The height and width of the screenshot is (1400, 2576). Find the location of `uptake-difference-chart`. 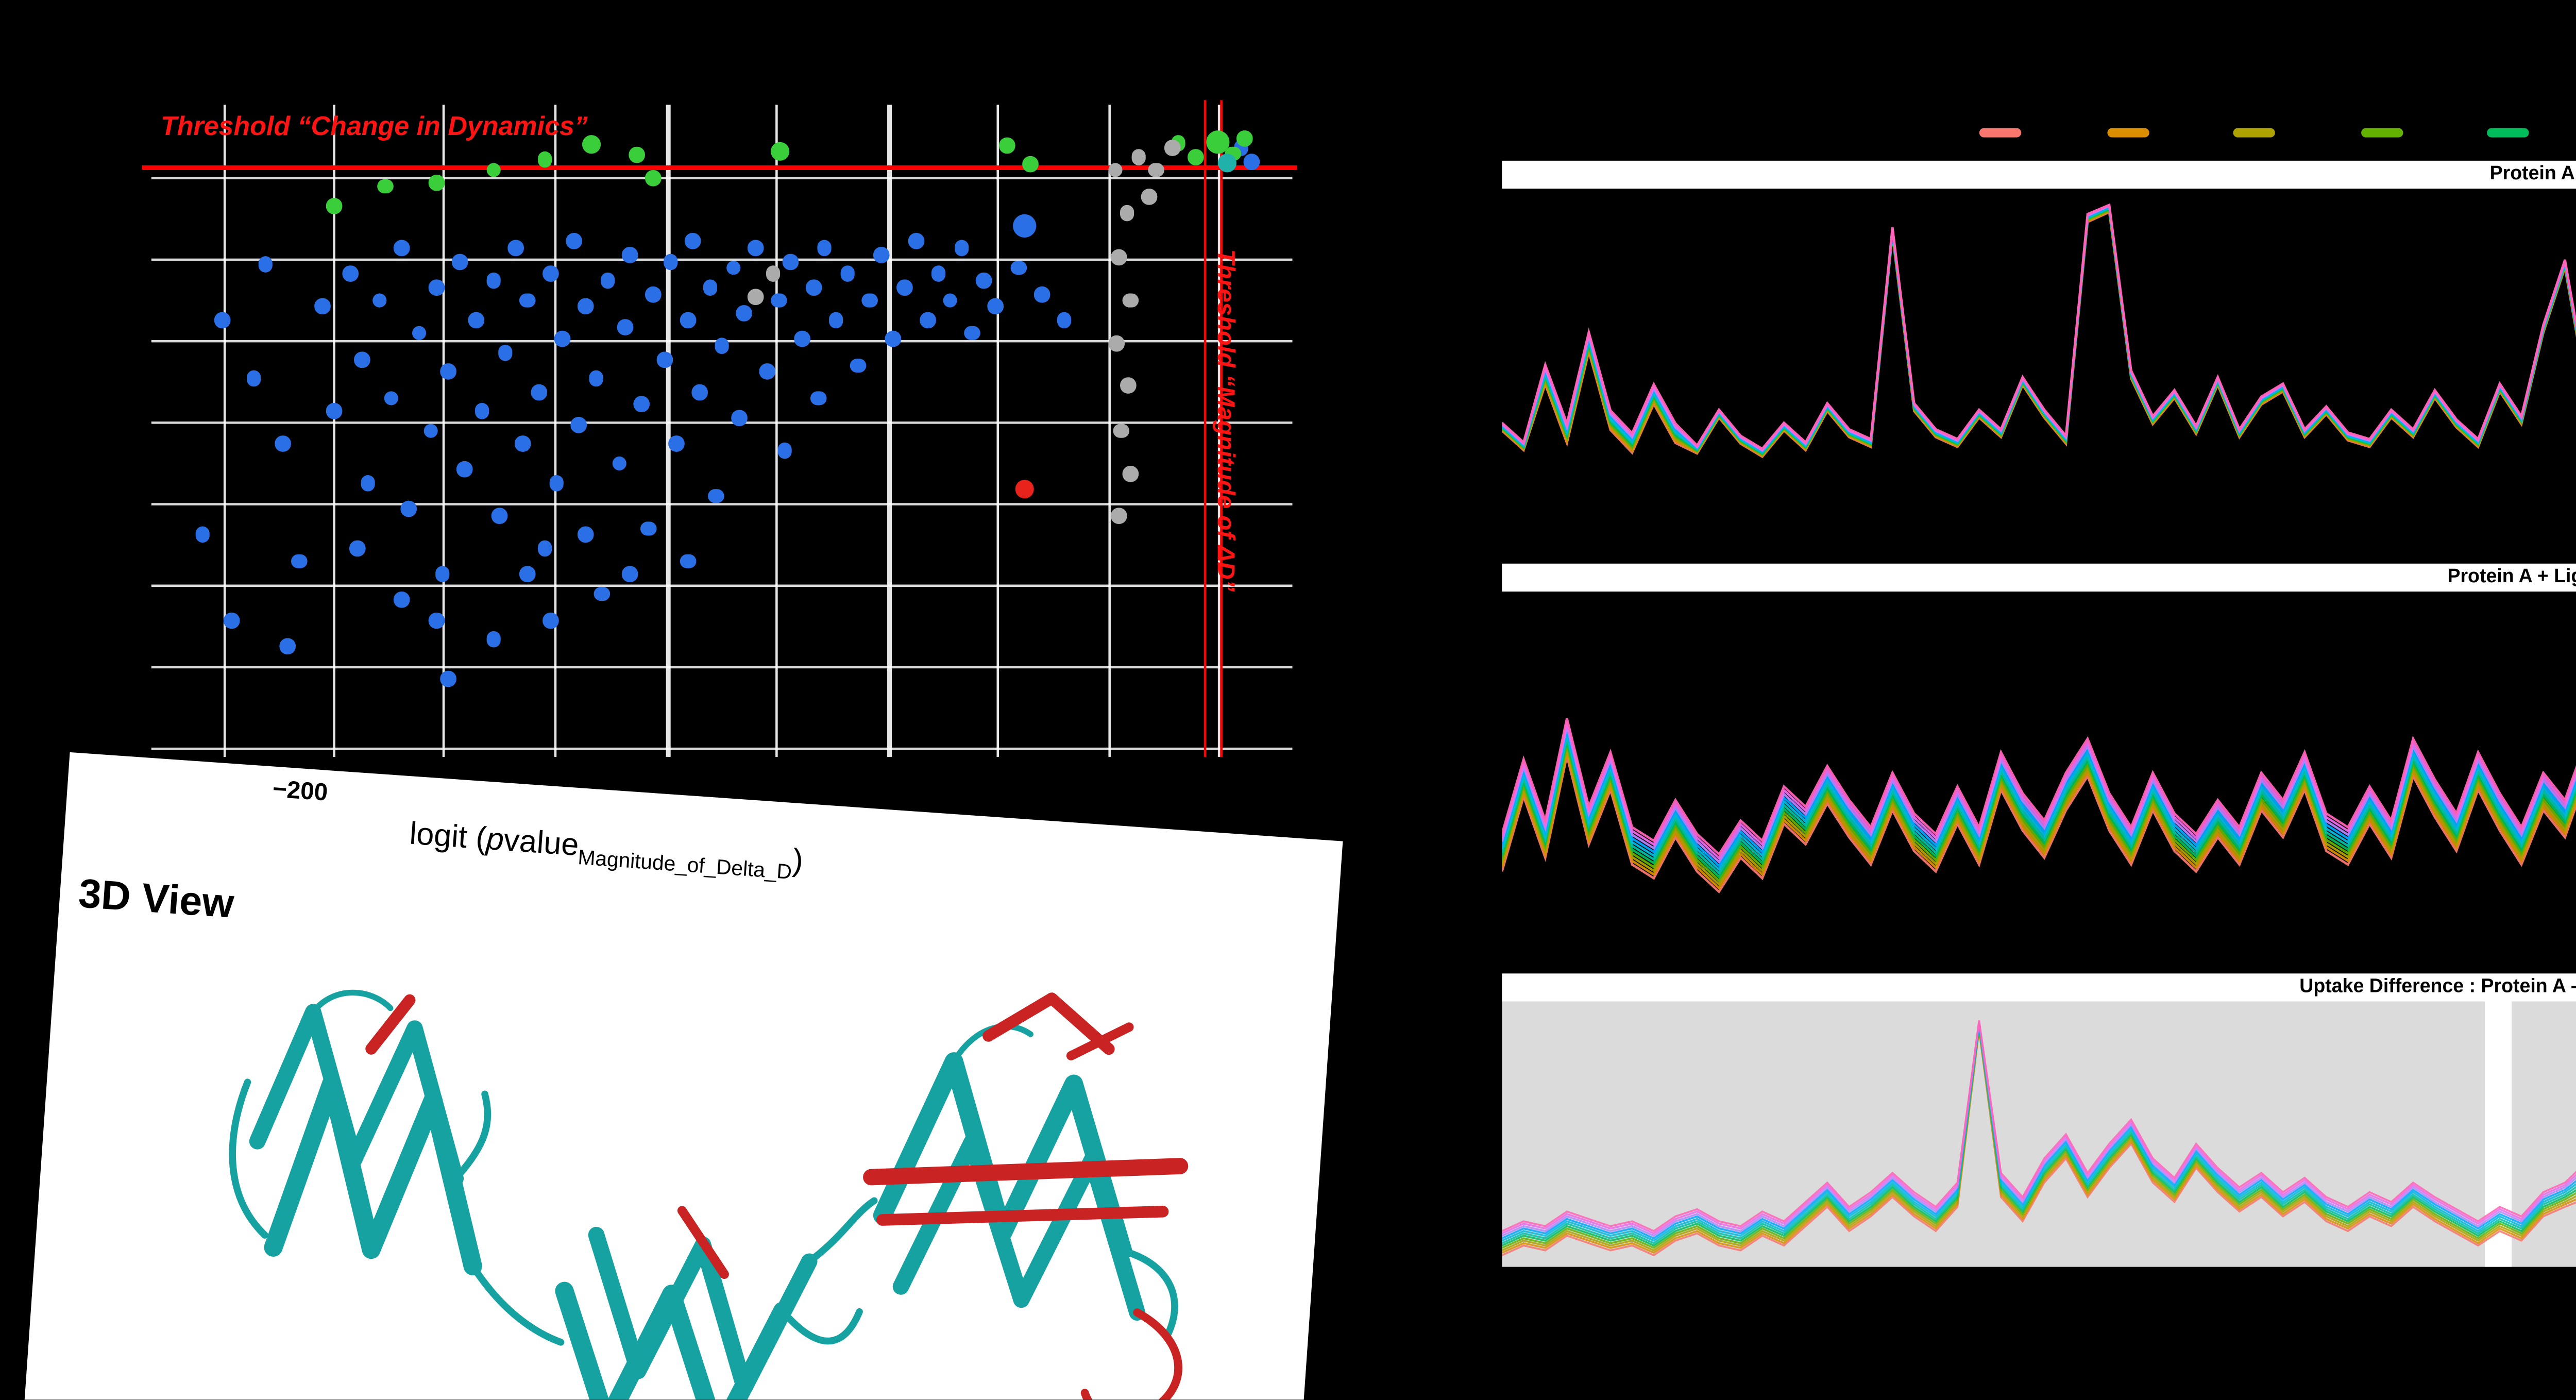

uptake-difference-chart is located at coordinates (2039, 1134).